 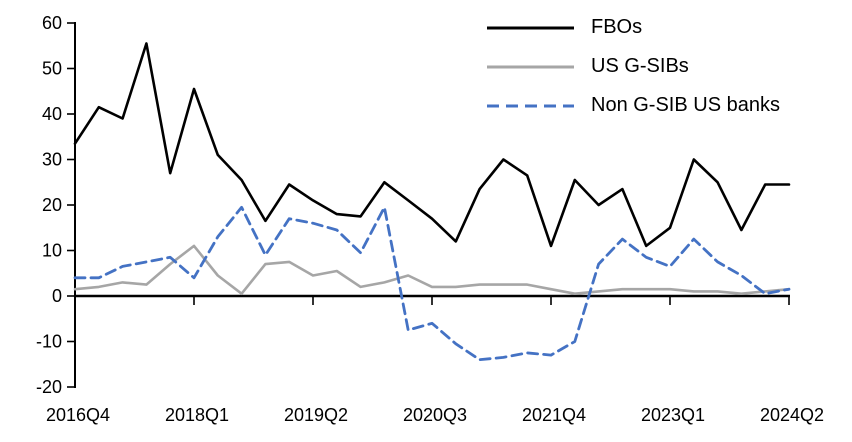 I want to click on legend-item-non-gsib-us-banks: Non G-SIB US banks, so click(x=633, y=105).